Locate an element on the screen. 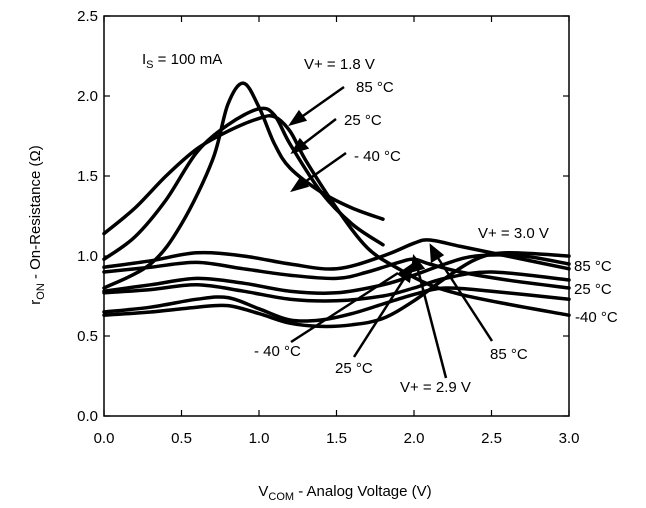  temp-25c-label-top: 25 °C is located at coordinates (363, 120).